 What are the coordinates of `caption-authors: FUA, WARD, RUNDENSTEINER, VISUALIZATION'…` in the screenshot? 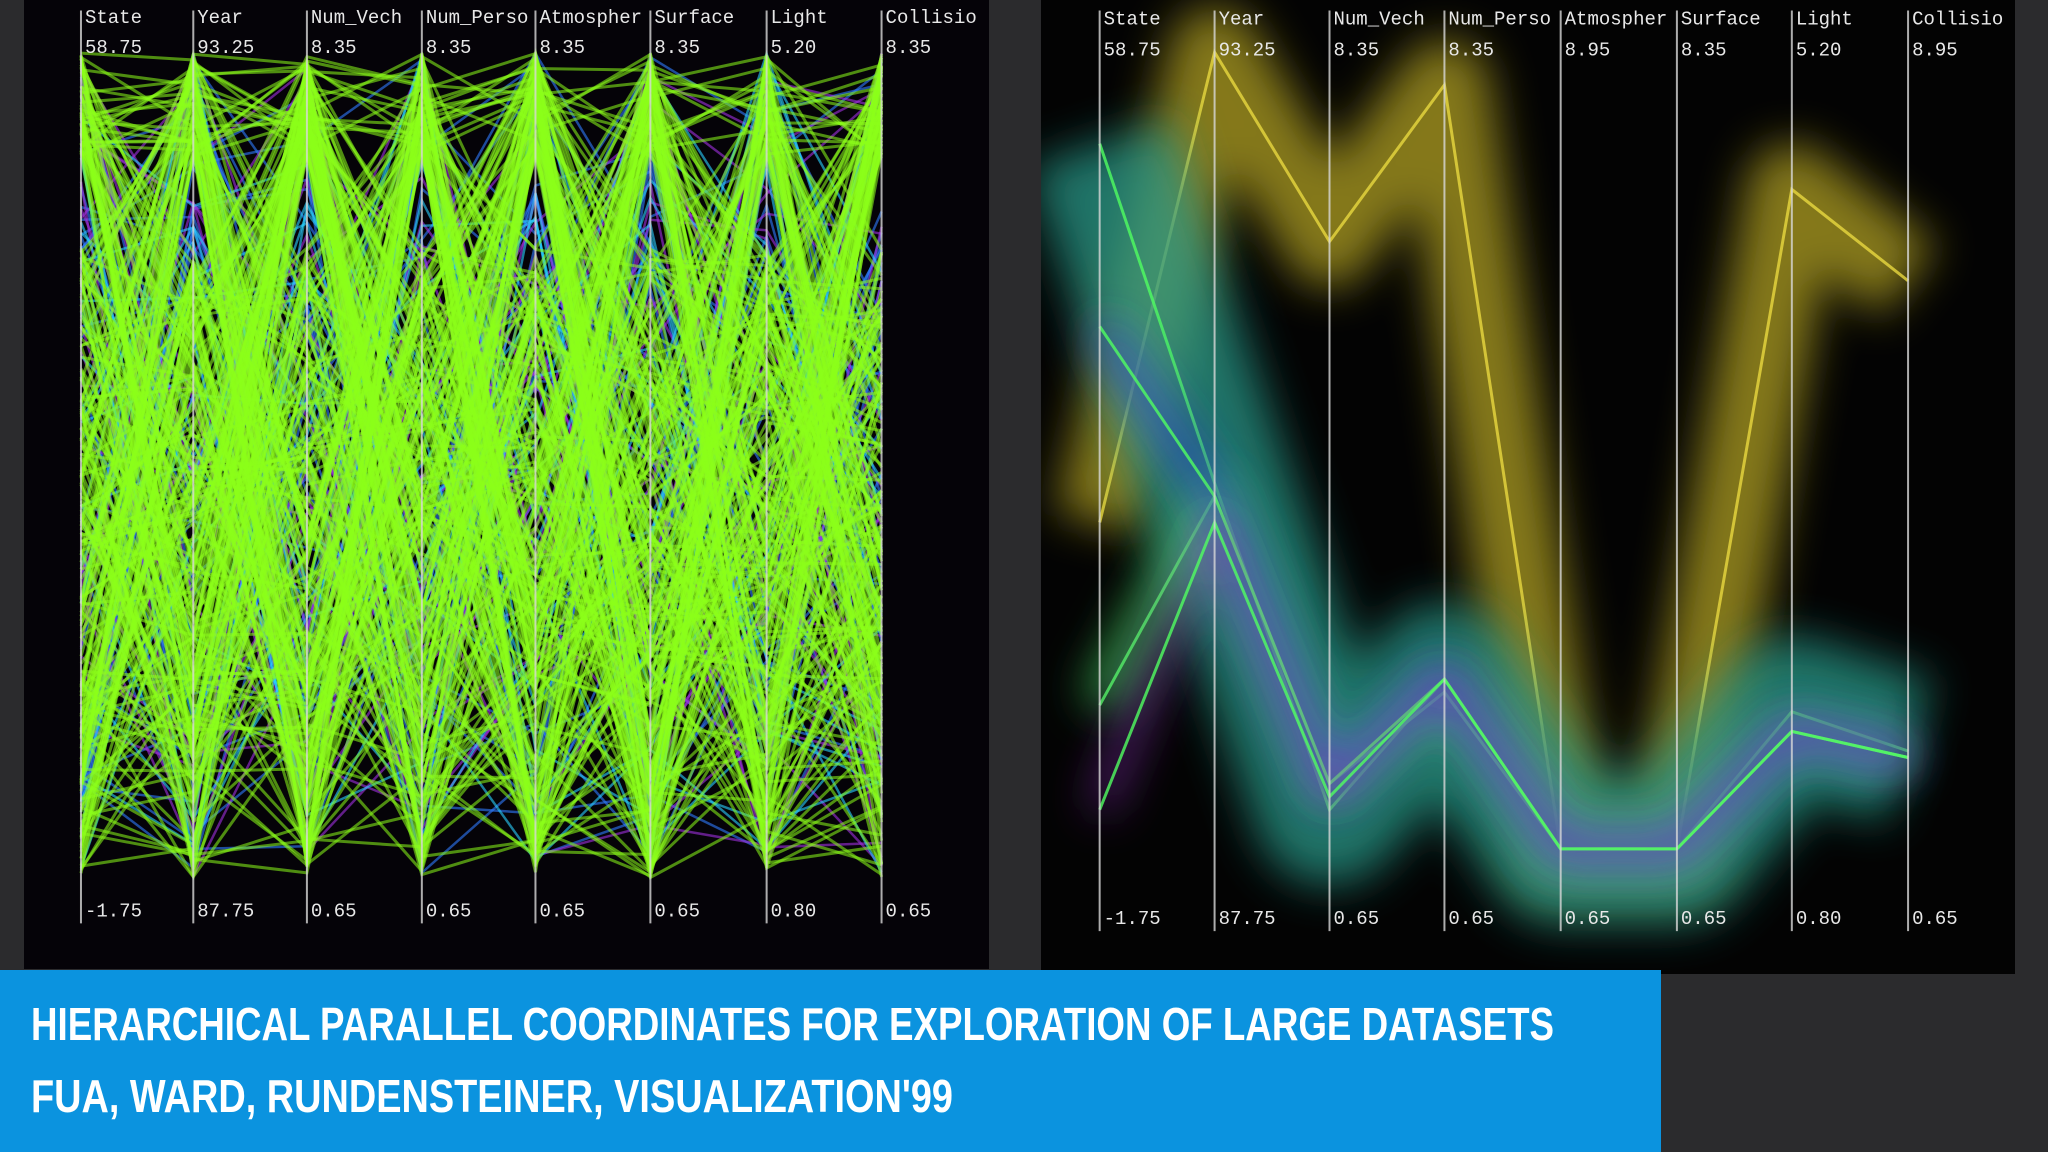 It's located at (492, 1096).